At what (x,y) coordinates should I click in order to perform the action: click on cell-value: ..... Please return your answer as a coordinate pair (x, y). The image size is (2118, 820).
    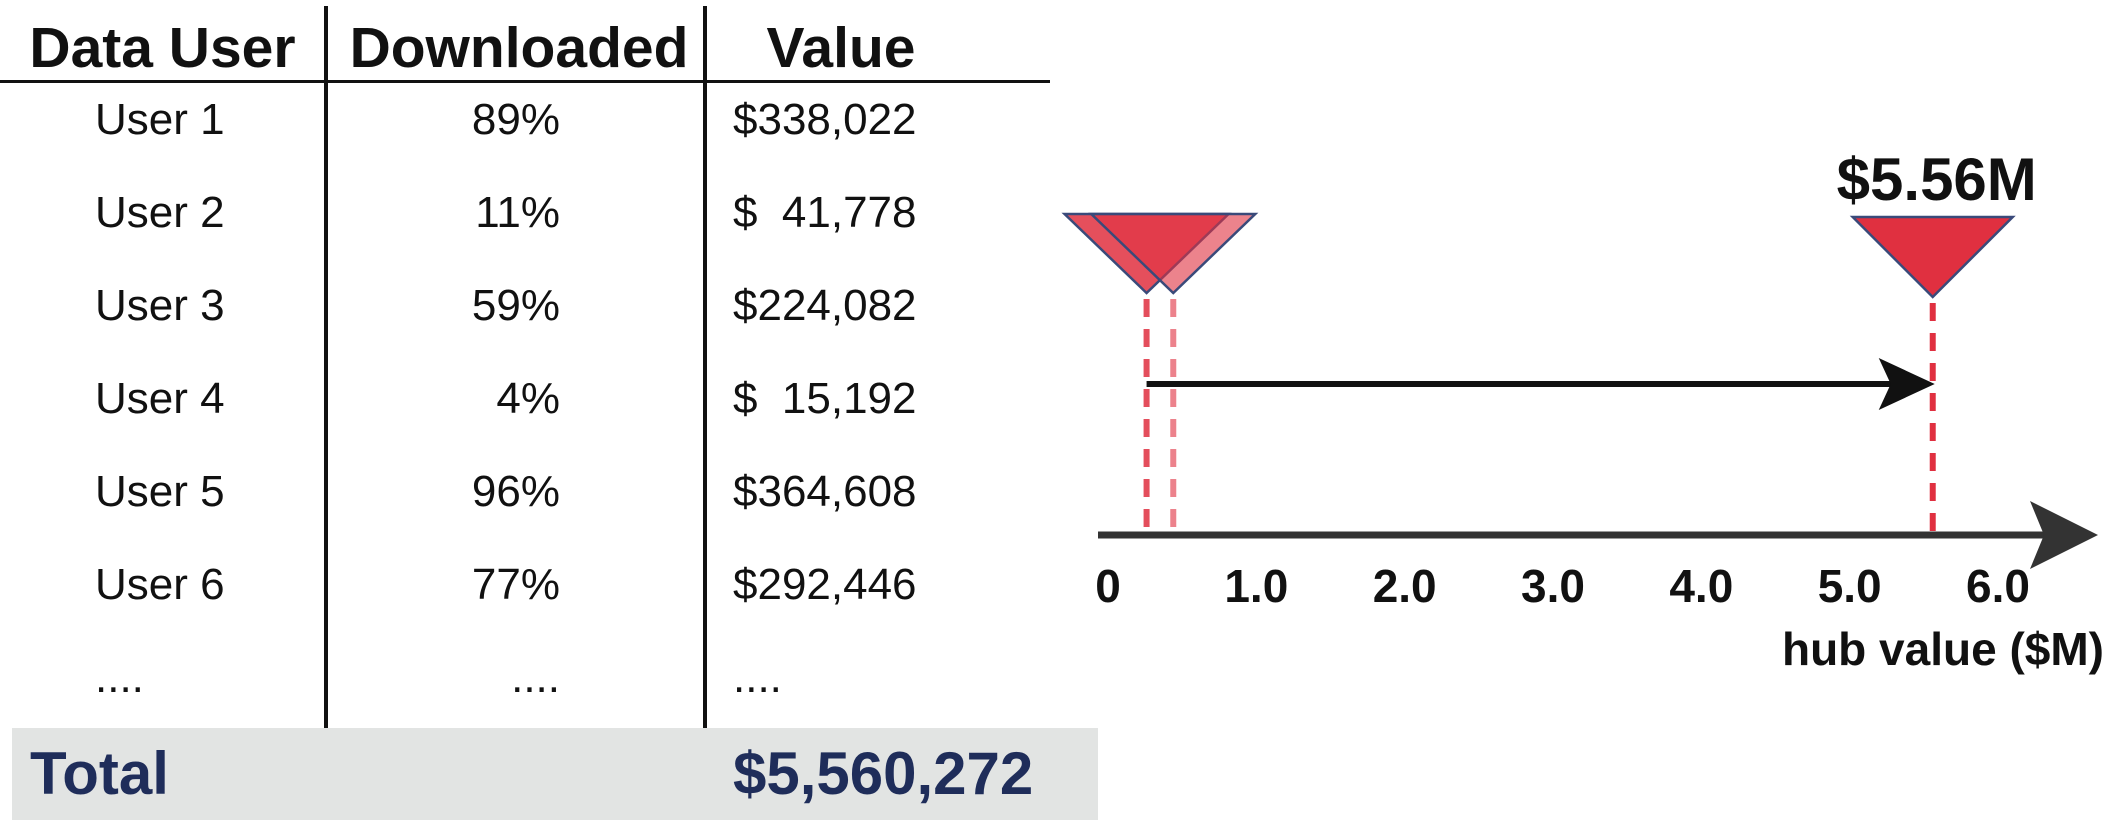
    Looking at the image, I should click on (757, 677).